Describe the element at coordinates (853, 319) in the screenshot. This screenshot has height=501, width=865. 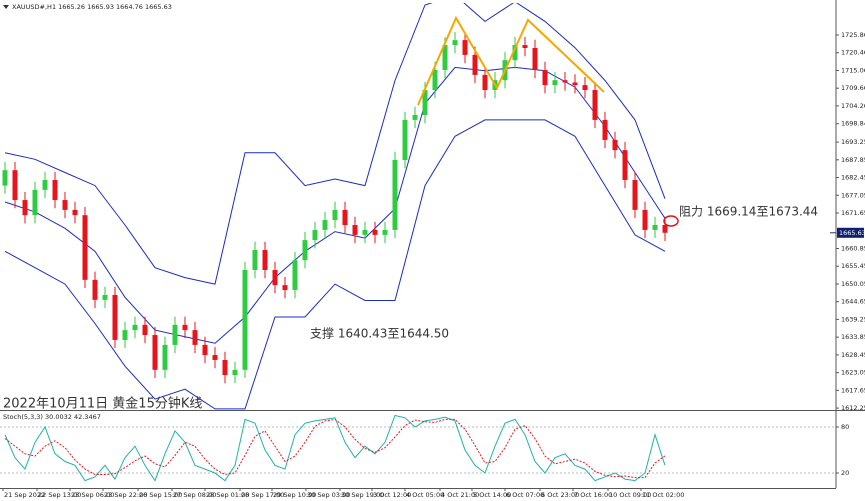
I see `y-tick-label: 1639.25` at that location.